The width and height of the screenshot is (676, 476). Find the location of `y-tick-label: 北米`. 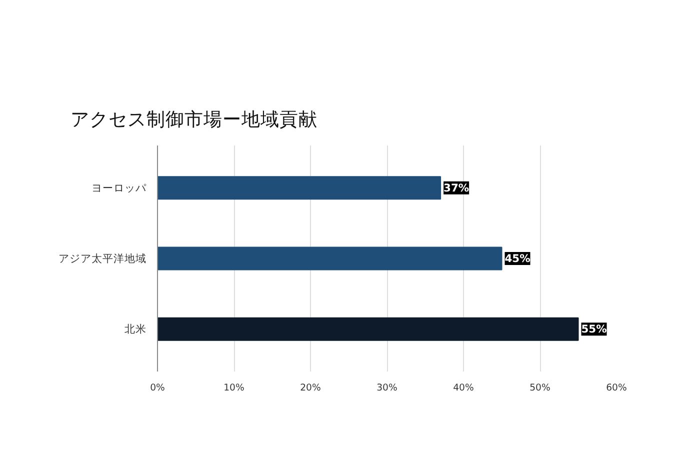

y-tick-label: 北米 is located at coordinates (135, 329).